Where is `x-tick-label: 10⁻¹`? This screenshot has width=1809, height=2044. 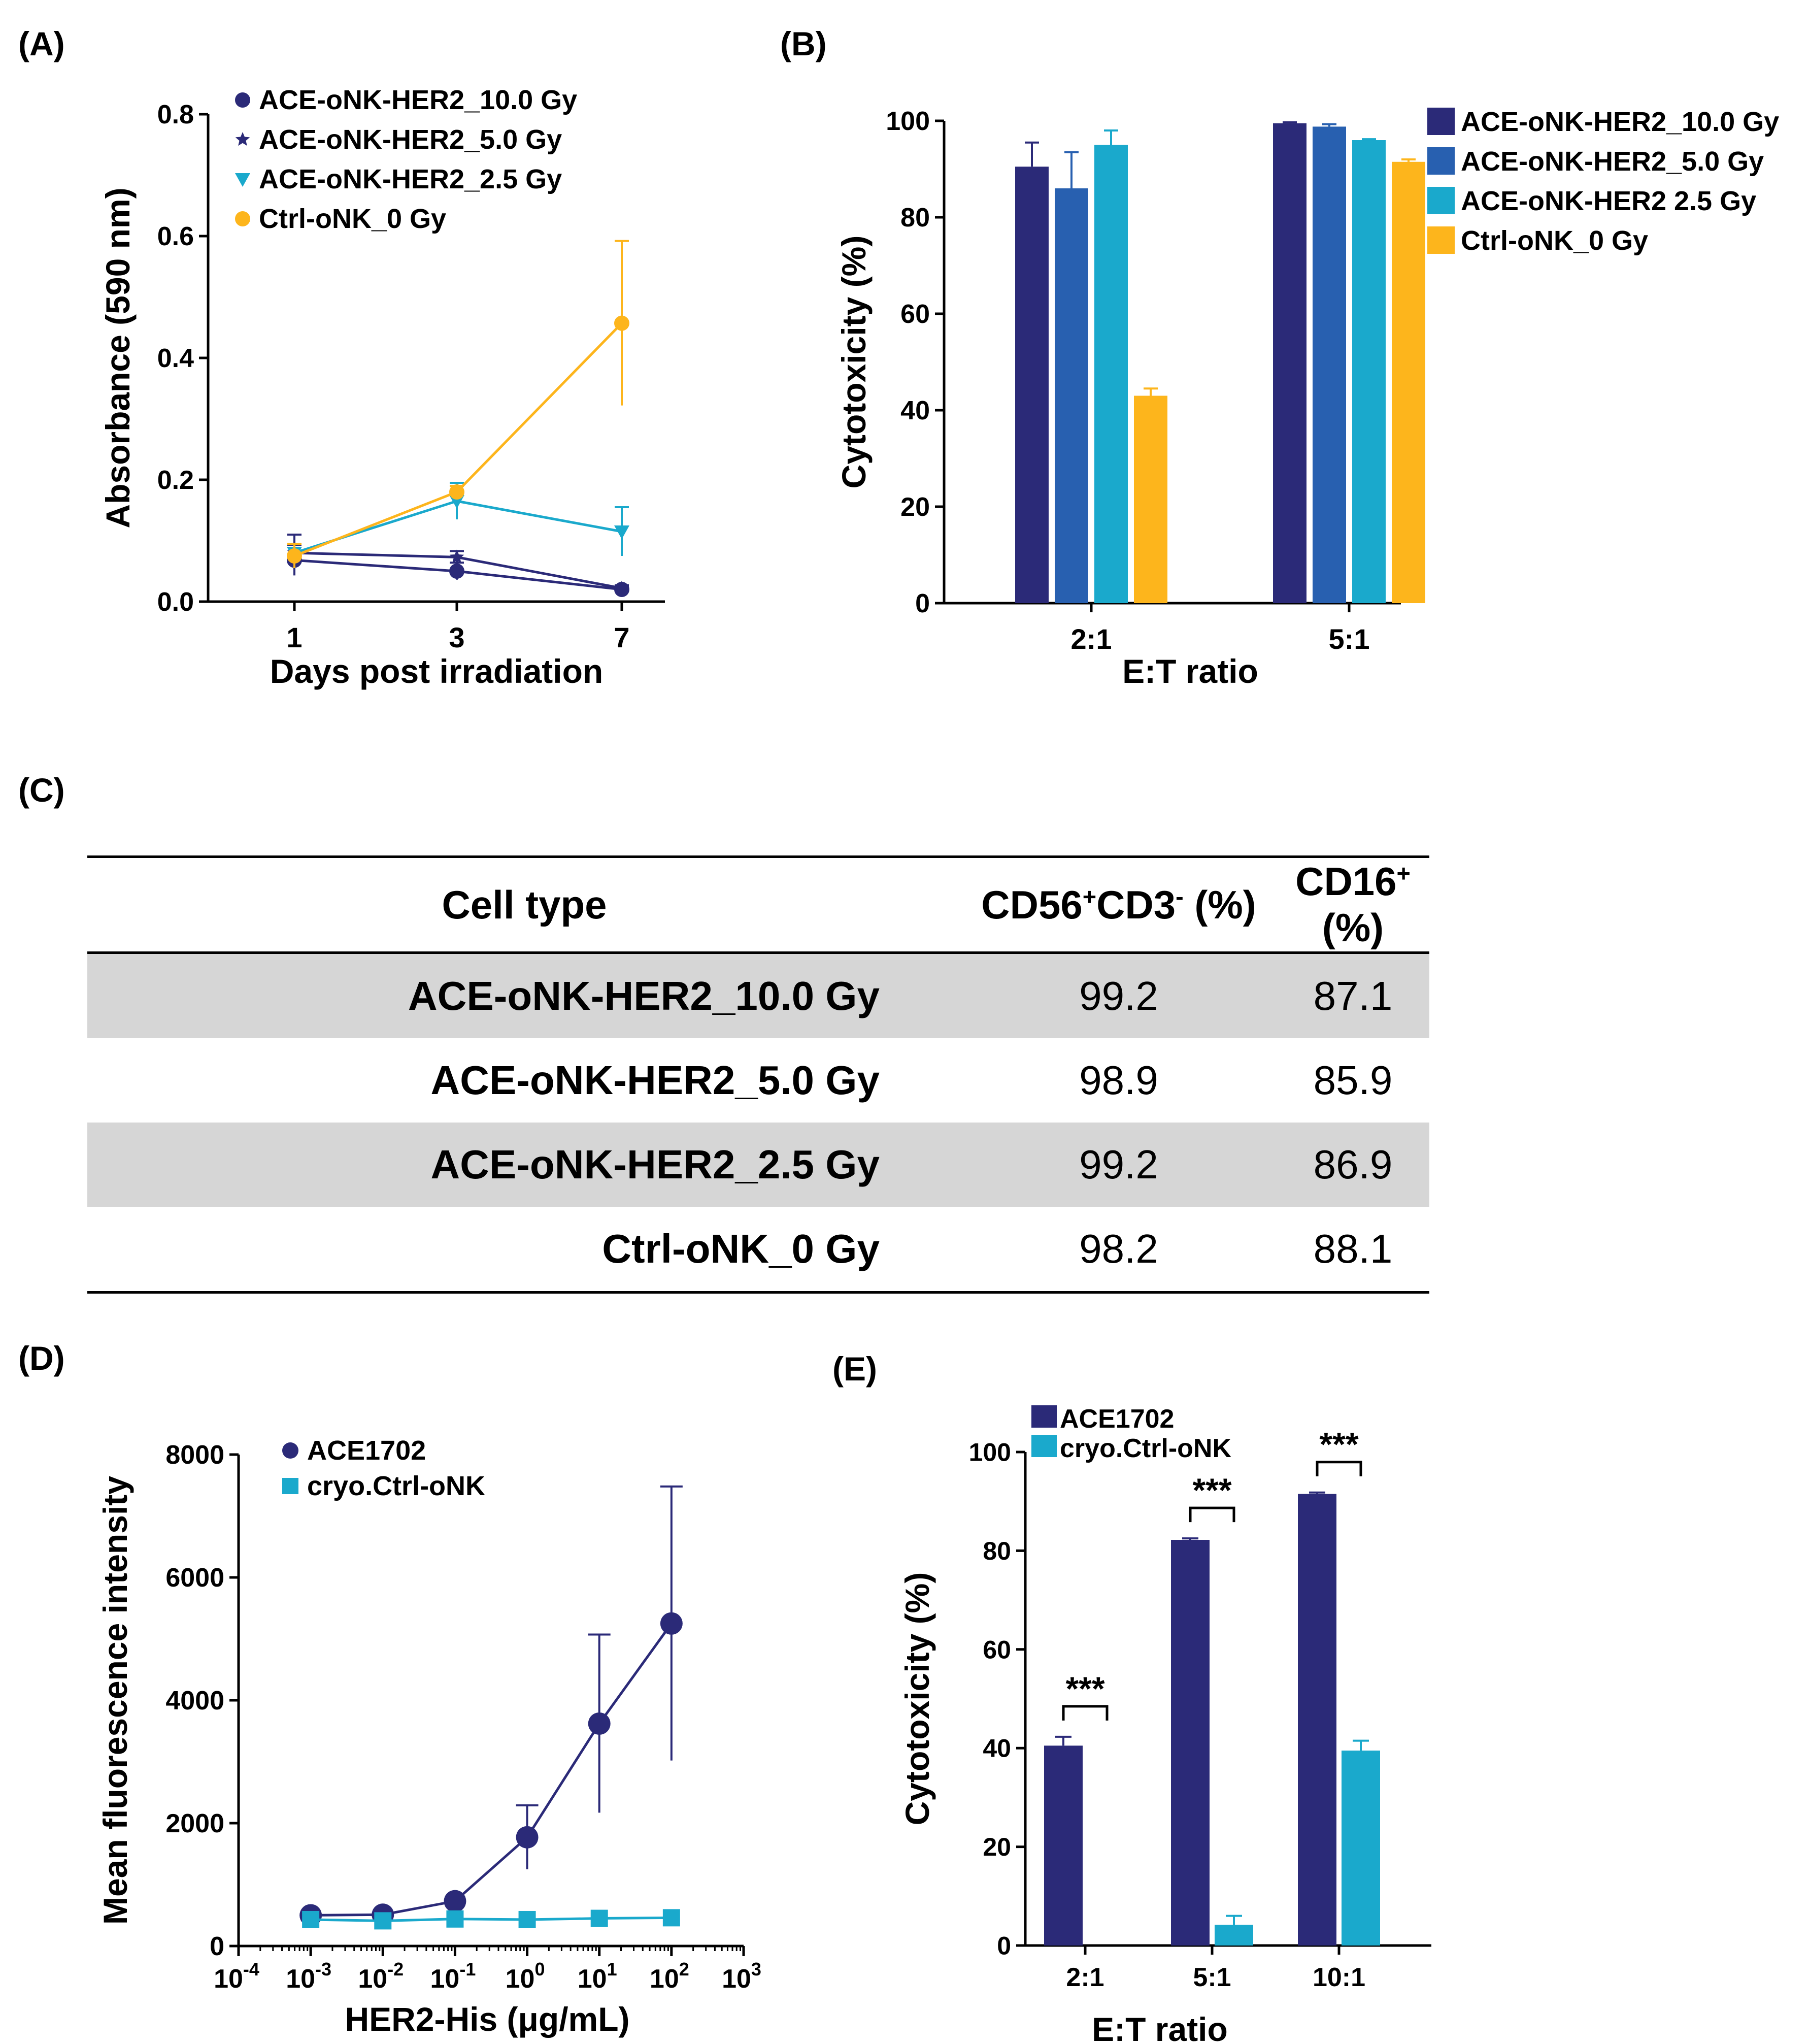 x-tick-label: 10⁻¹ is located at coordinates (453, 1976).